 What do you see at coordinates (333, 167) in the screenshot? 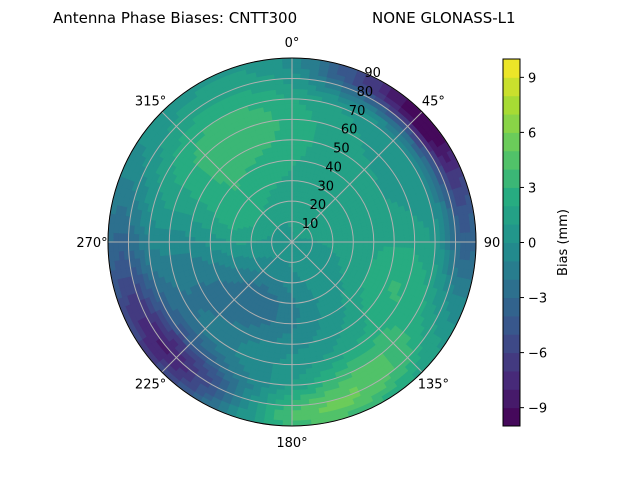
I see `radial-tick-label: 40` at bounding box center [333, 167].